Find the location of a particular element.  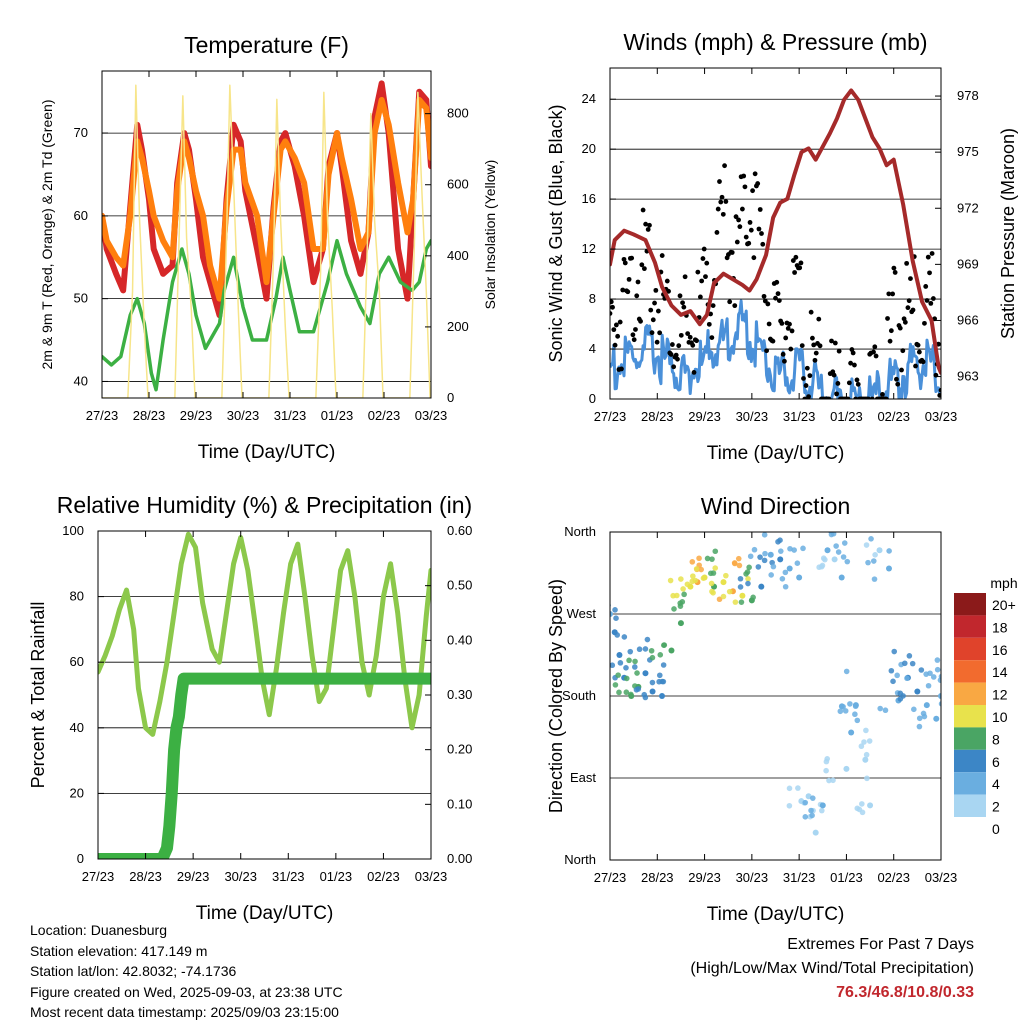

winds-xlabel: Time (Day/UTC) is located at coordinates (776, 453).